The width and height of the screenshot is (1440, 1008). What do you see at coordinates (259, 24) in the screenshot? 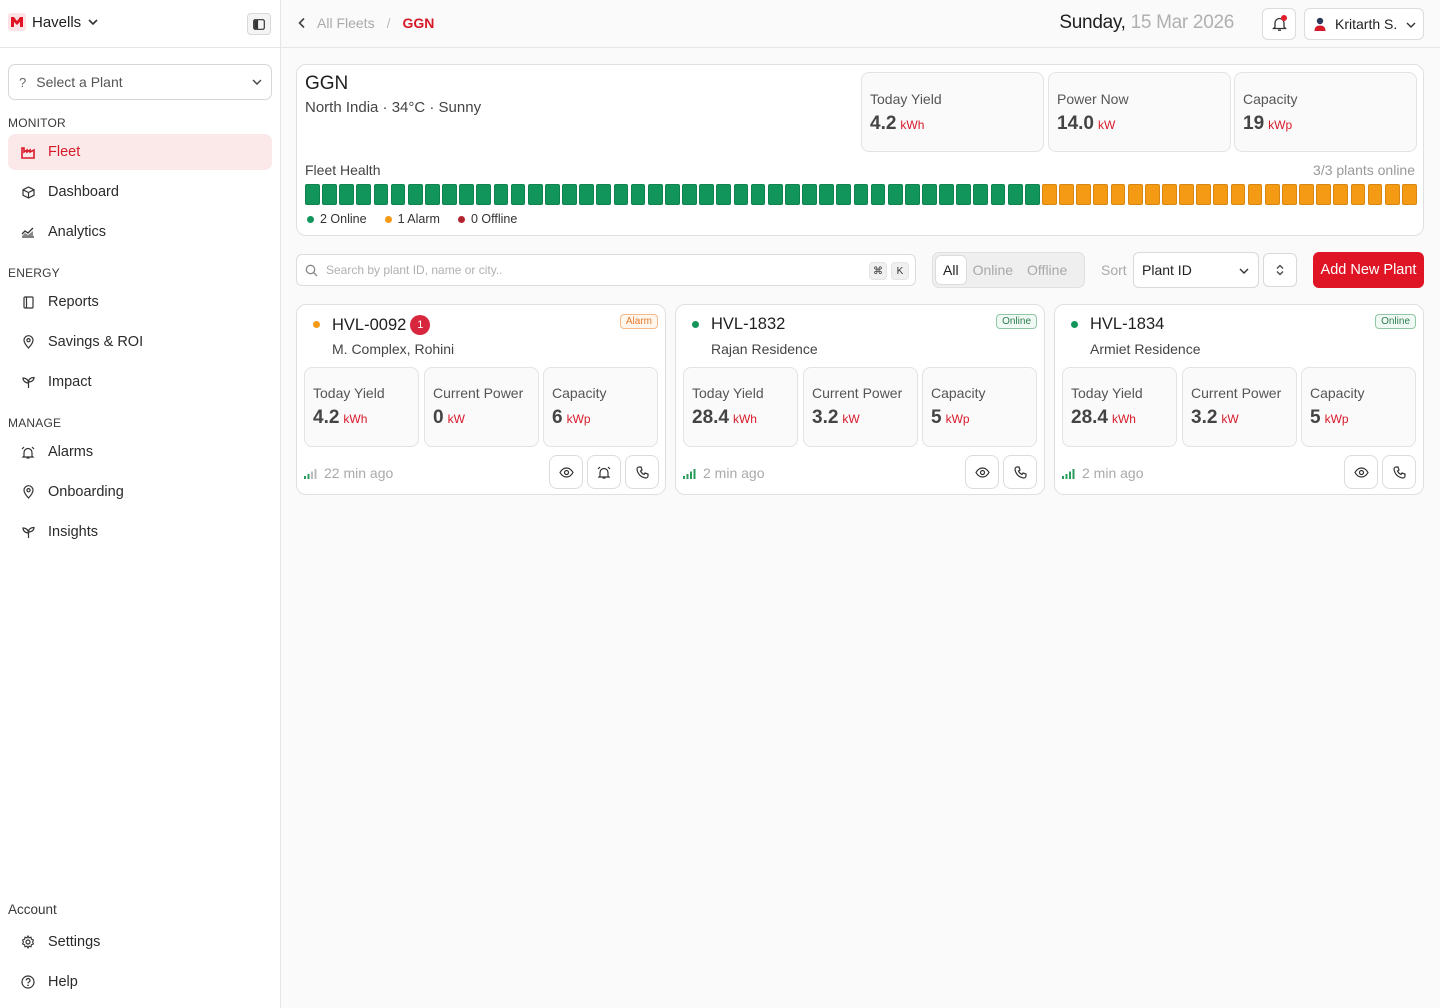
I see `sidebar-toggle-button` at bounding box center [259, 24].